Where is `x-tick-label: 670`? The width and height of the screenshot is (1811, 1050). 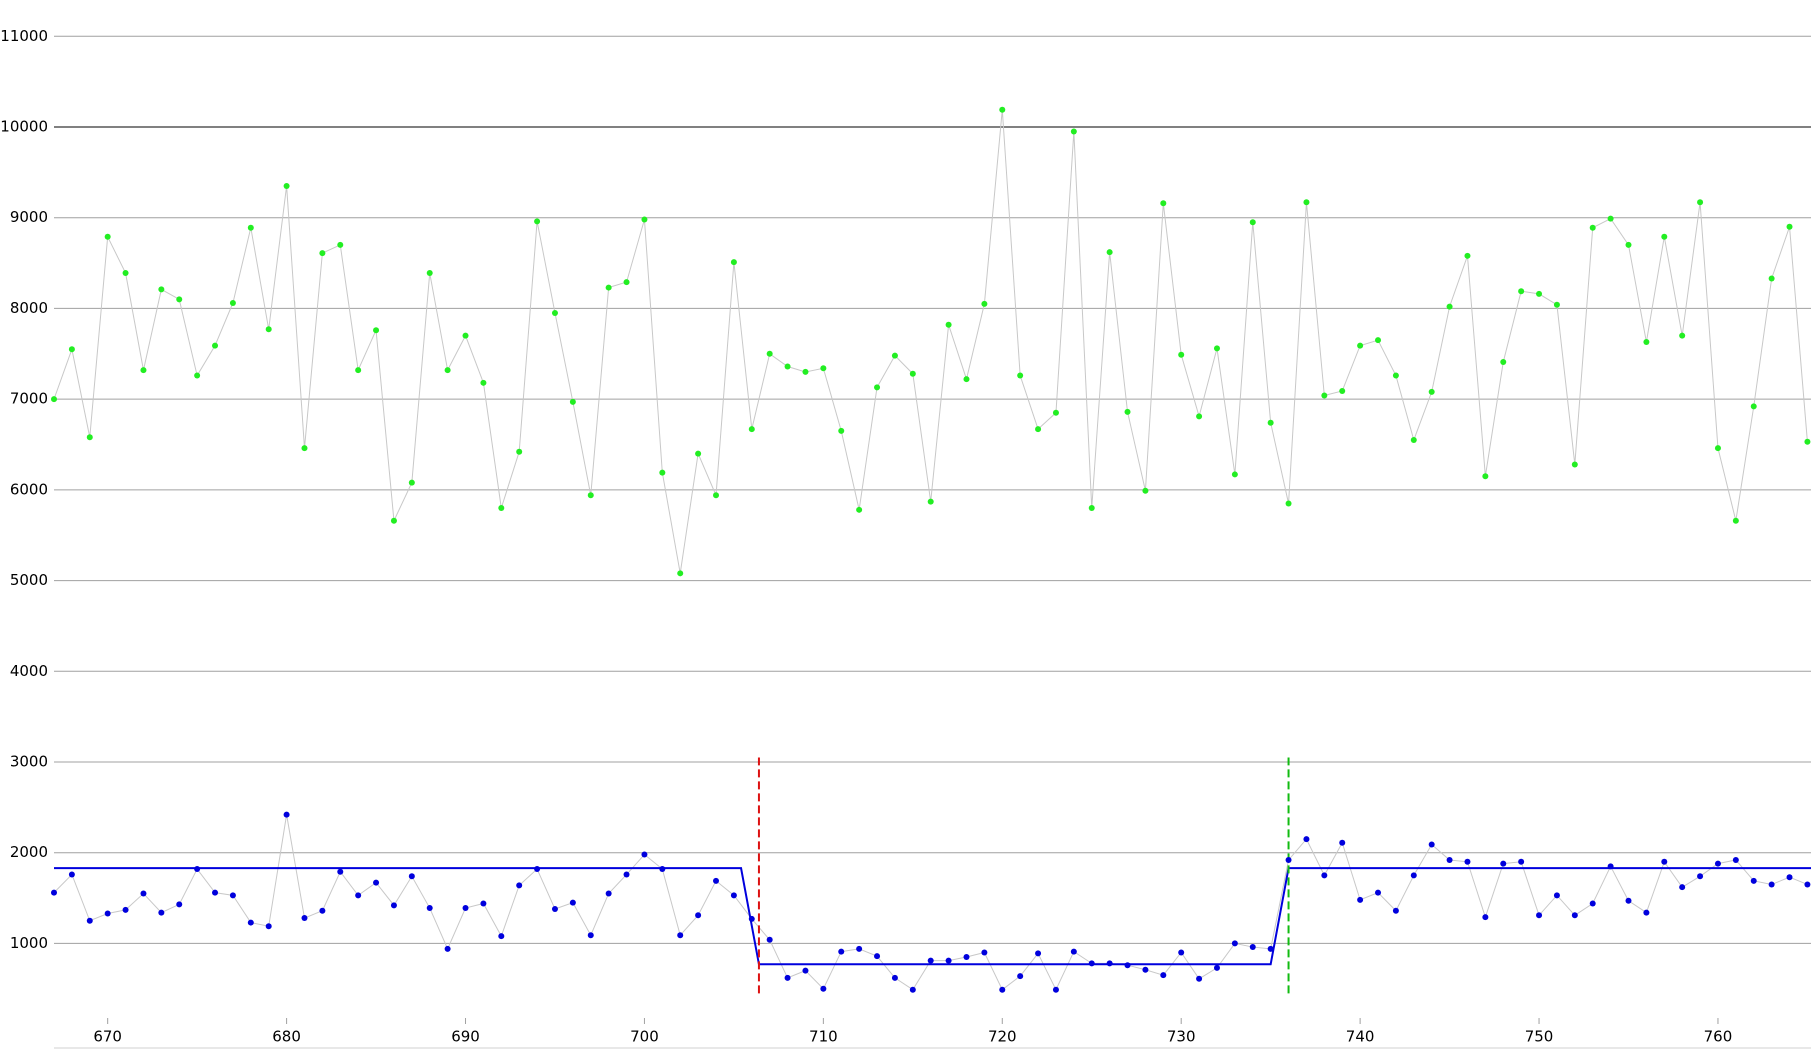 x-tick-label: 670 is located at coordinates (107, 1037).